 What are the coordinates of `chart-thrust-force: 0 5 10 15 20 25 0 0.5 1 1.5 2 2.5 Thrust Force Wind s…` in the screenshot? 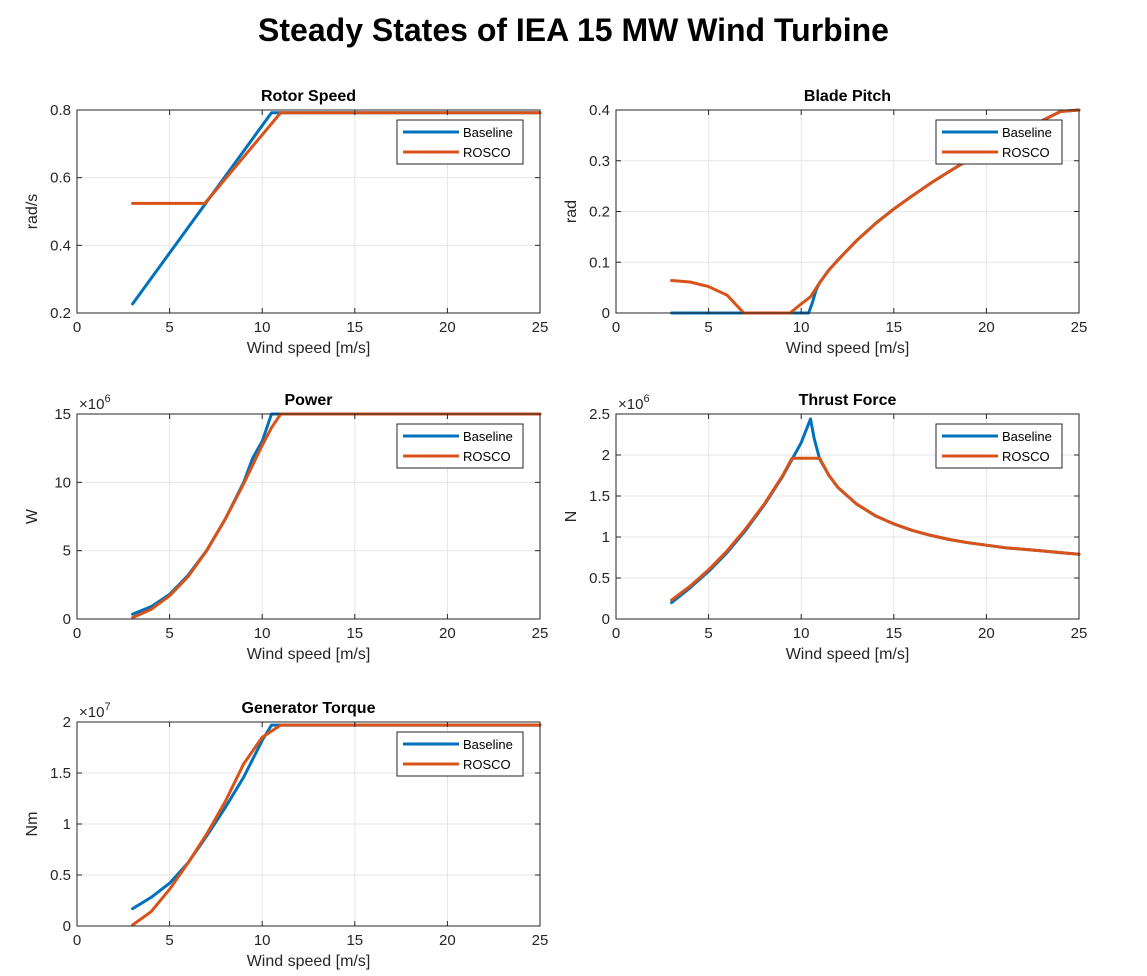 It's located at (825, 527).